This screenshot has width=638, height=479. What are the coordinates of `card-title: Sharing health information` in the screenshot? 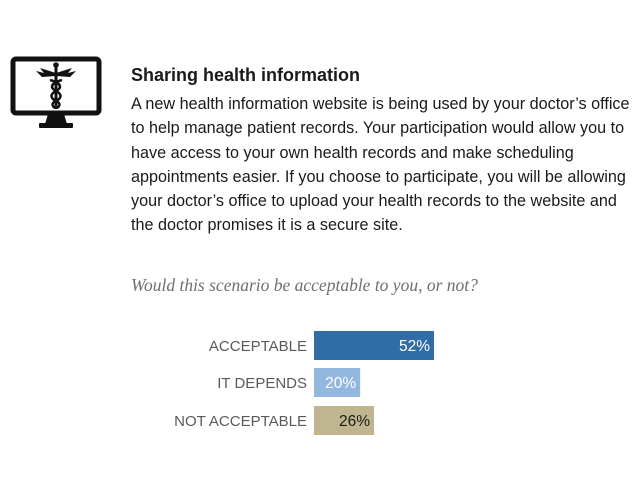 It's located at (246, 75).